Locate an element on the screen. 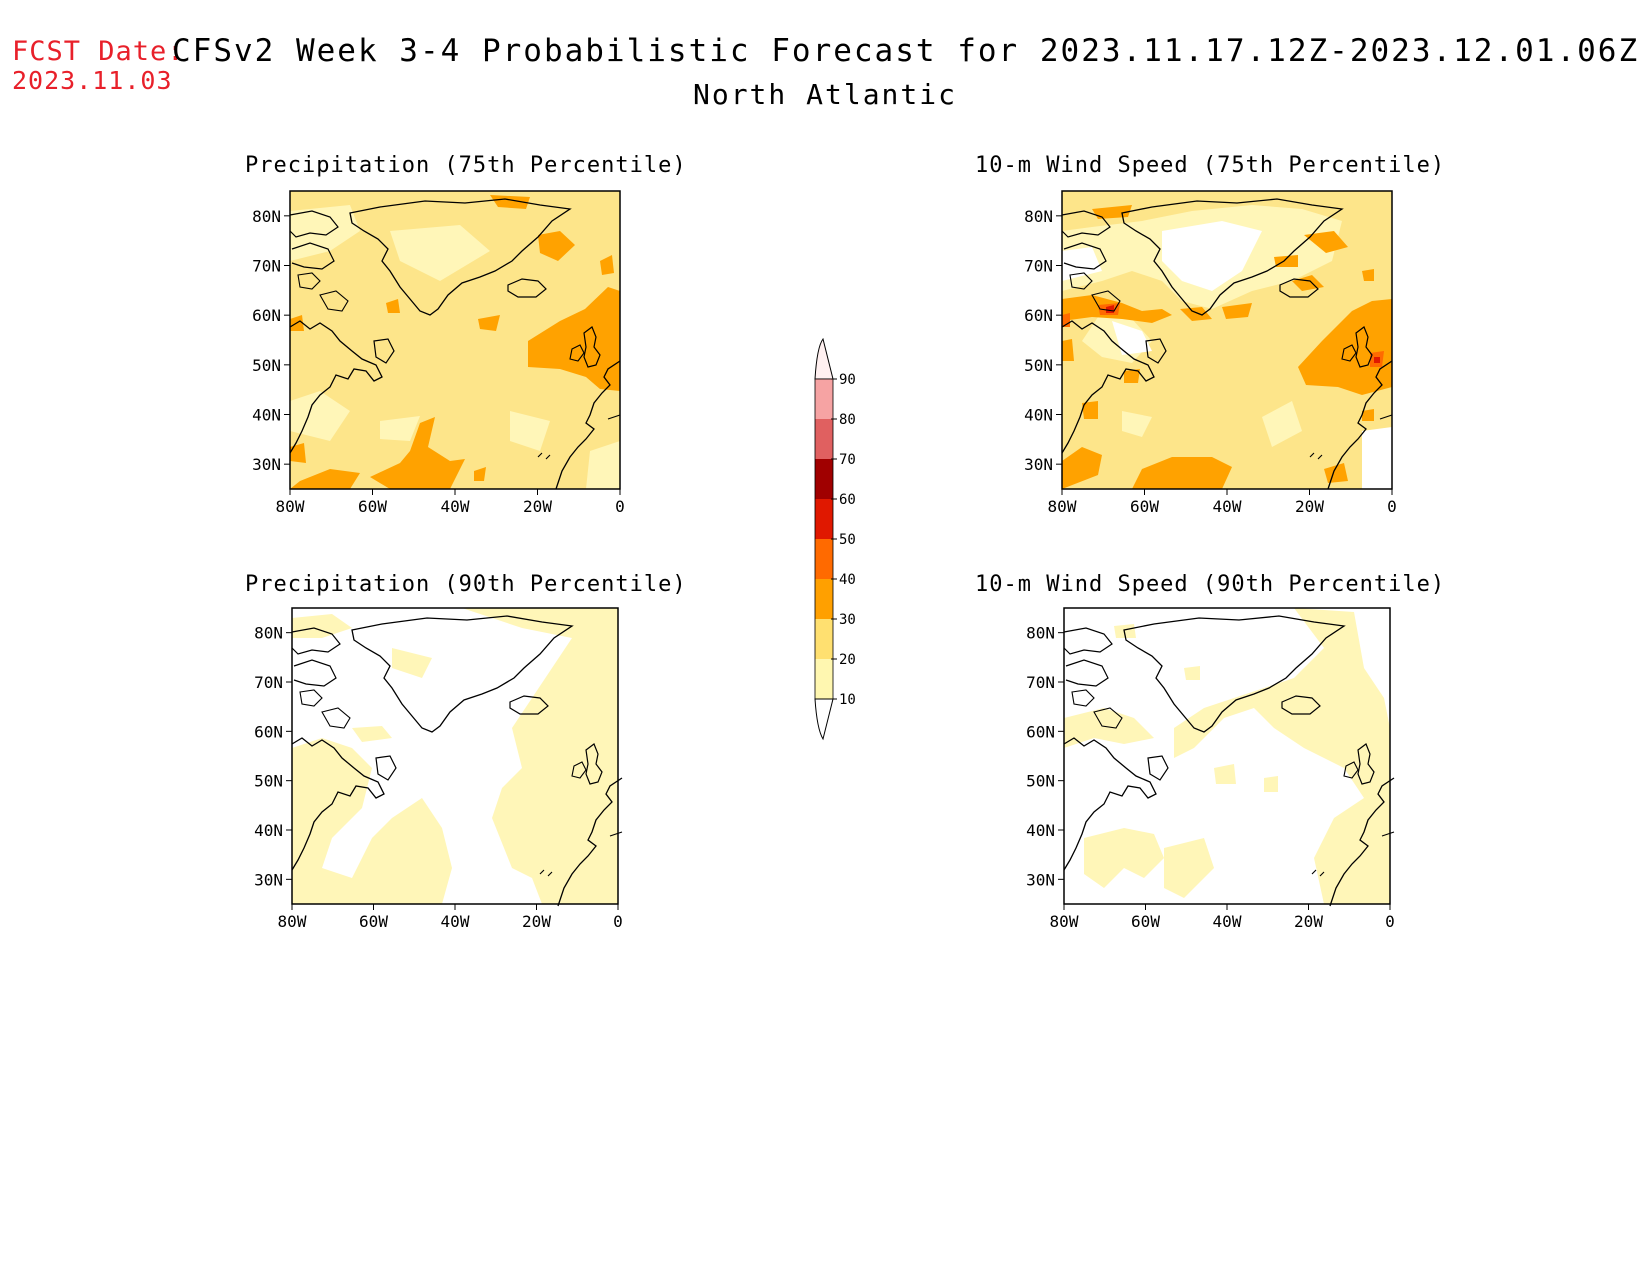 The image size is (1650, 1275). colorbar-label: 90 is located at coordinates (847, 380).